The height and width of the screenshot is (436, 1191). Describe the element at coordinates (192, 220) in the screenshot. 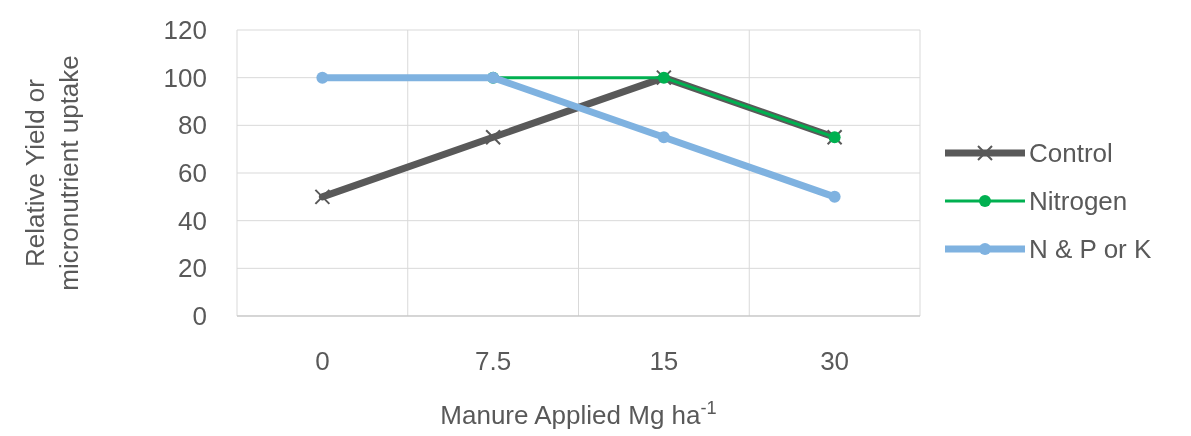

I see `y-tick-label: 40` at that location.